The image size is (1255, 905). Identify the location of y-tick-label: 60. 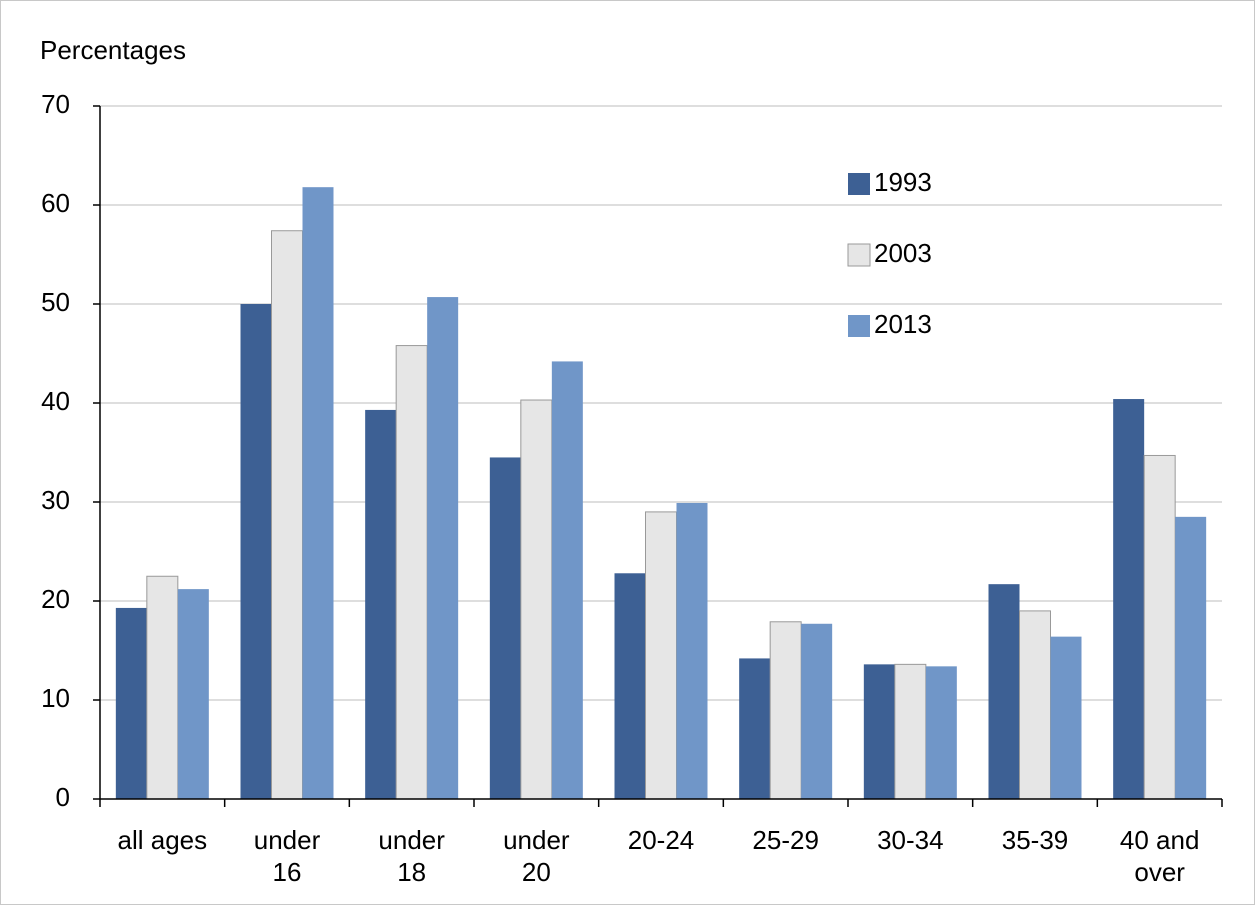
(55, 203).